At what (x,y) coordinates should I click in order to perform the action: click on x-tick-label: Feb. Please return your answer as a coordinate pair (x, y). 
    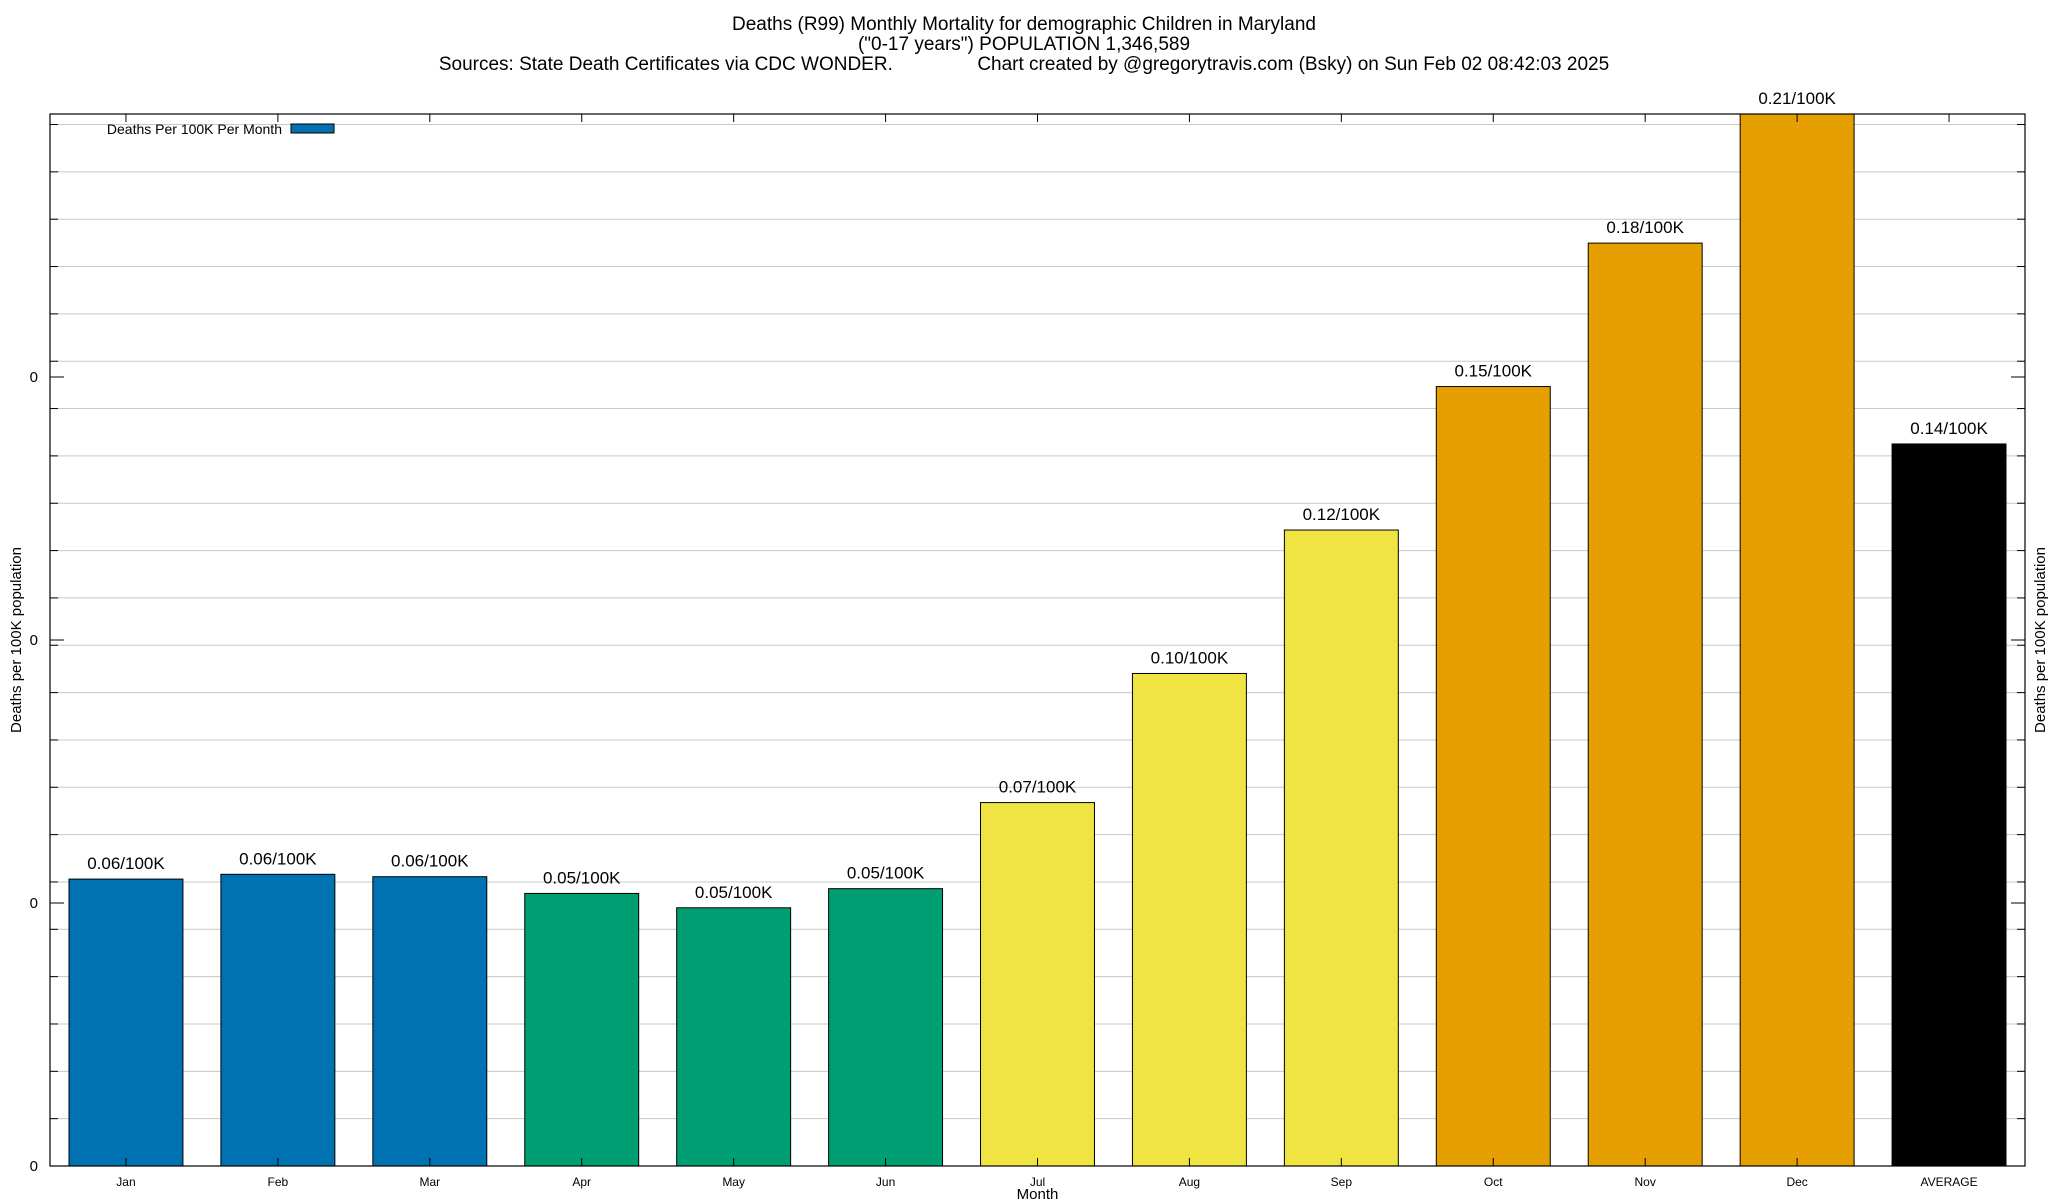
    Looking at the image, I should click on (278, 1182).